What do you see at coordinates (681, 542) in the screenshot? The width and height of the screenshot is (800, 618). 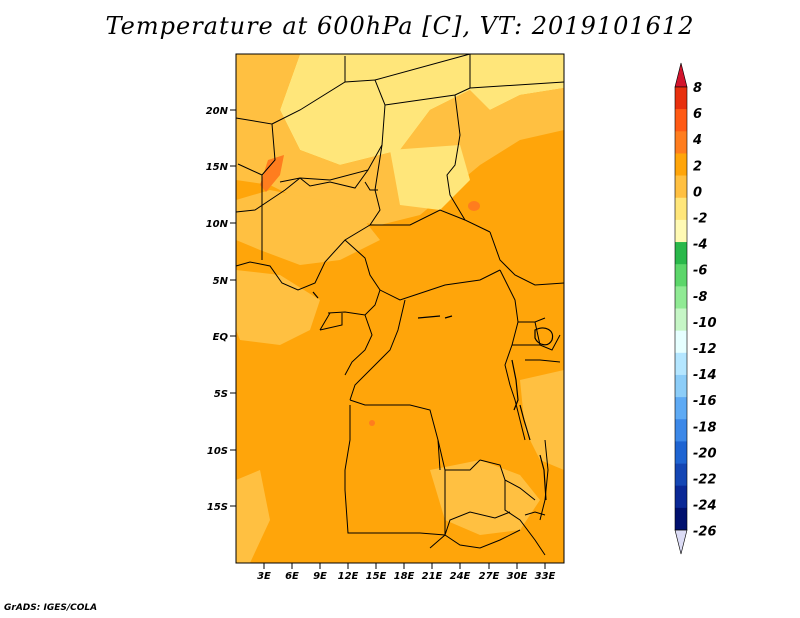 I see `colorbar-bottom-arrow` at bounding box center [681, 542].